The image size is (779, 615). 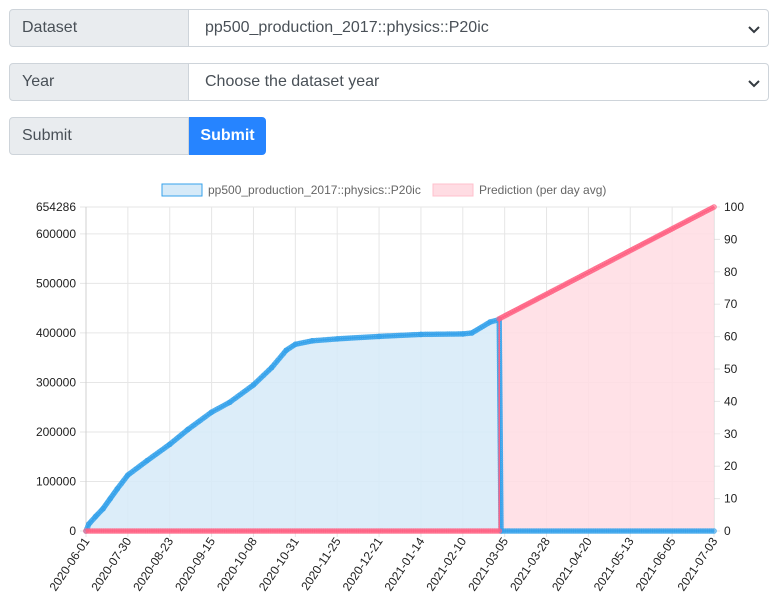 What do you see at coordinates (56, 382) in the screenshot?
I see `y-left-tick-label: 300000` at bounding box center [56, 382].